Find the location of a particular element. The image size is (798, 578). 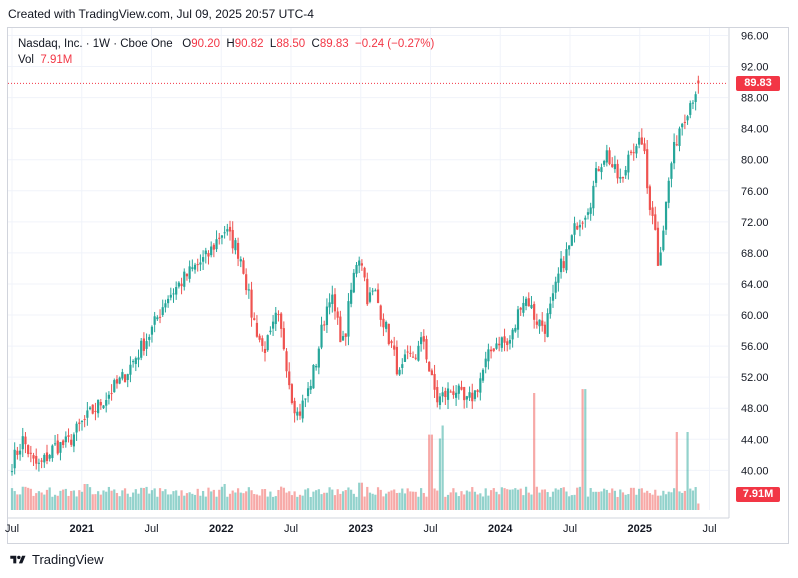

symbol-label: Nasdaq, Inc. · 1W · Cboe One is located at coordinates (95, 44).